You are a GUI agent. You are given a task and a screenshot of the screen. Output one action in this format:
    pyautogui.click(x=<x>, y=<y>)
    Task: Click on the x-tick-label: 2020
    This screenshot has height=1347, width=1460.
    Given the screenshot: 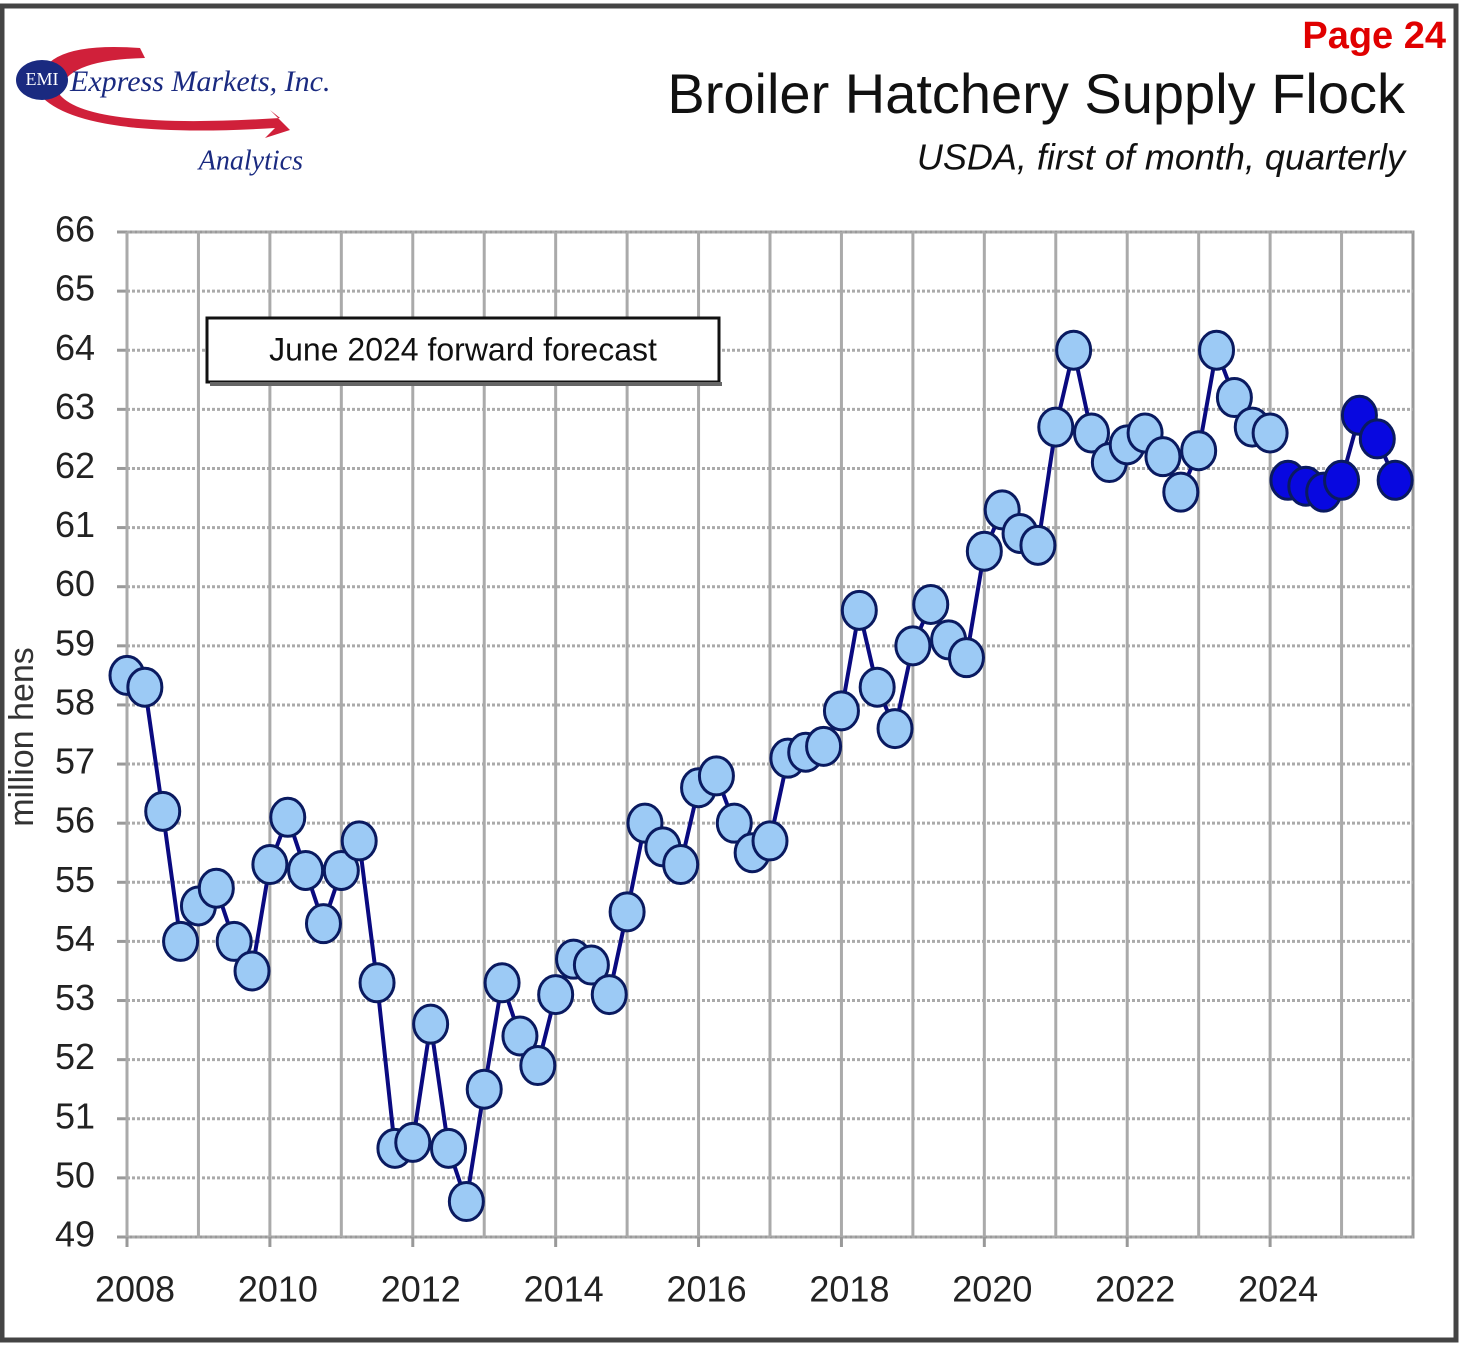 What is the action you would take?
    pyautogui.click(x=992, y=1289)
    